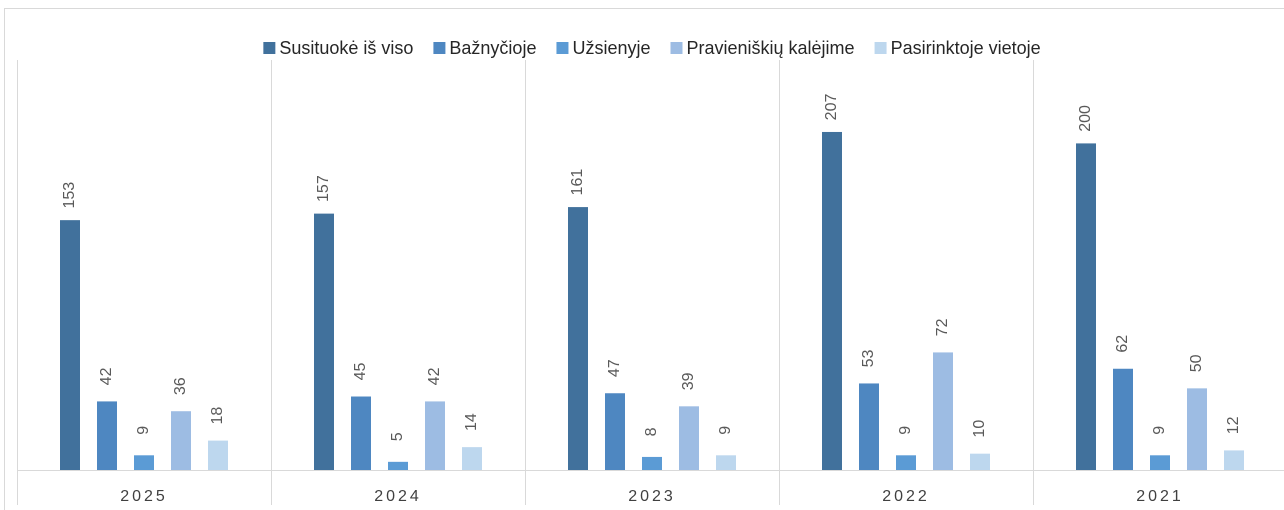  I want to click on data-label: 53, so click(868, 358).